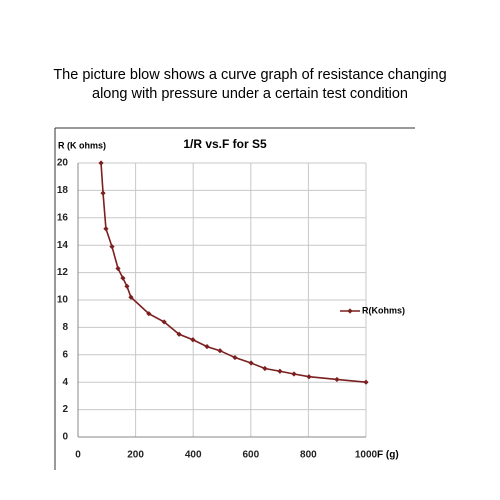 The width and height of the screenshot is (500, 500). I want to click on x-tick-label: 0, so click(78, 455).